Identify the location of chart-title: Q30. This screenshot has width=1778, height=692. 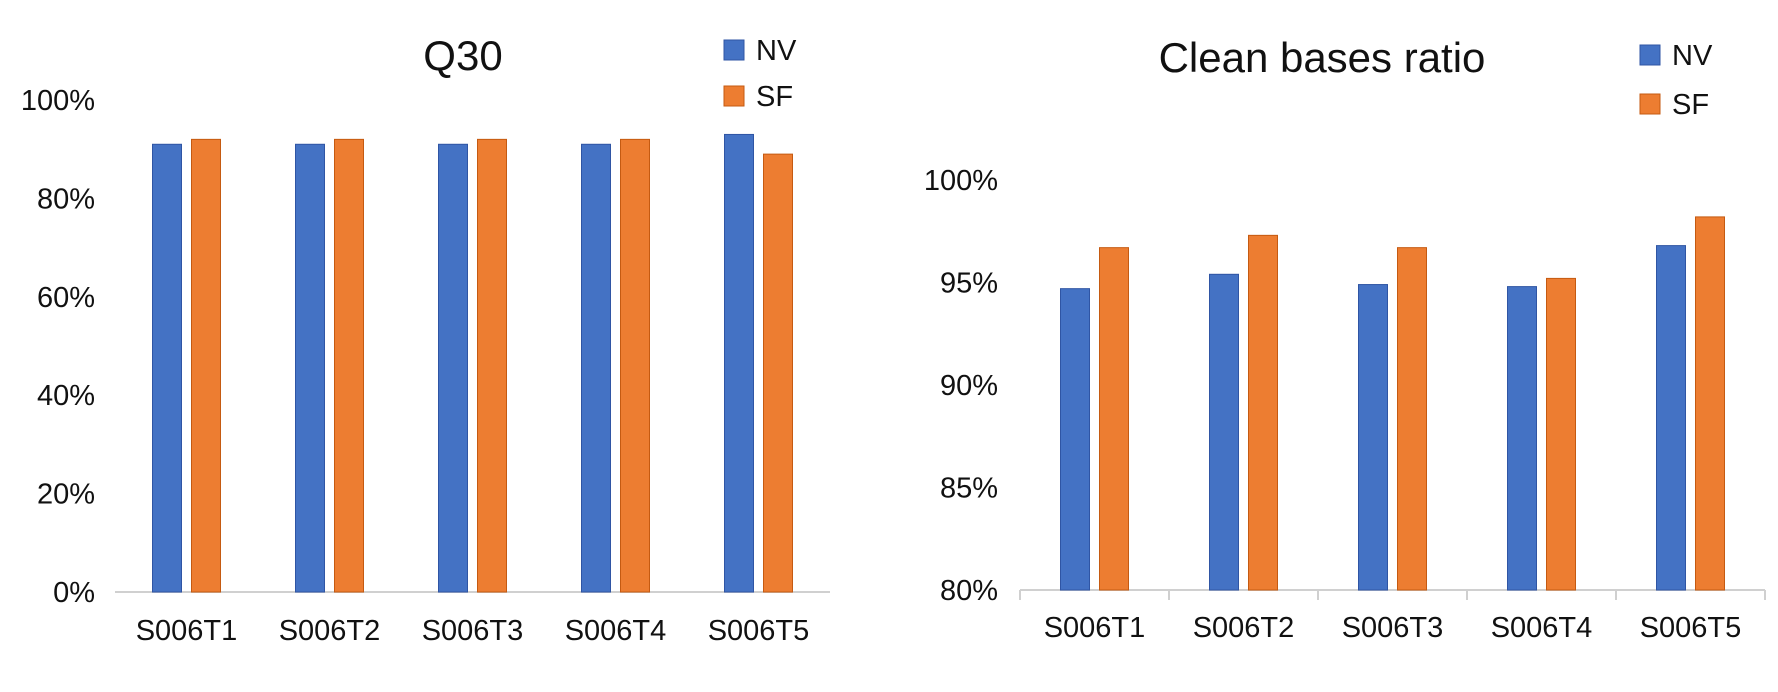
(462, 55).